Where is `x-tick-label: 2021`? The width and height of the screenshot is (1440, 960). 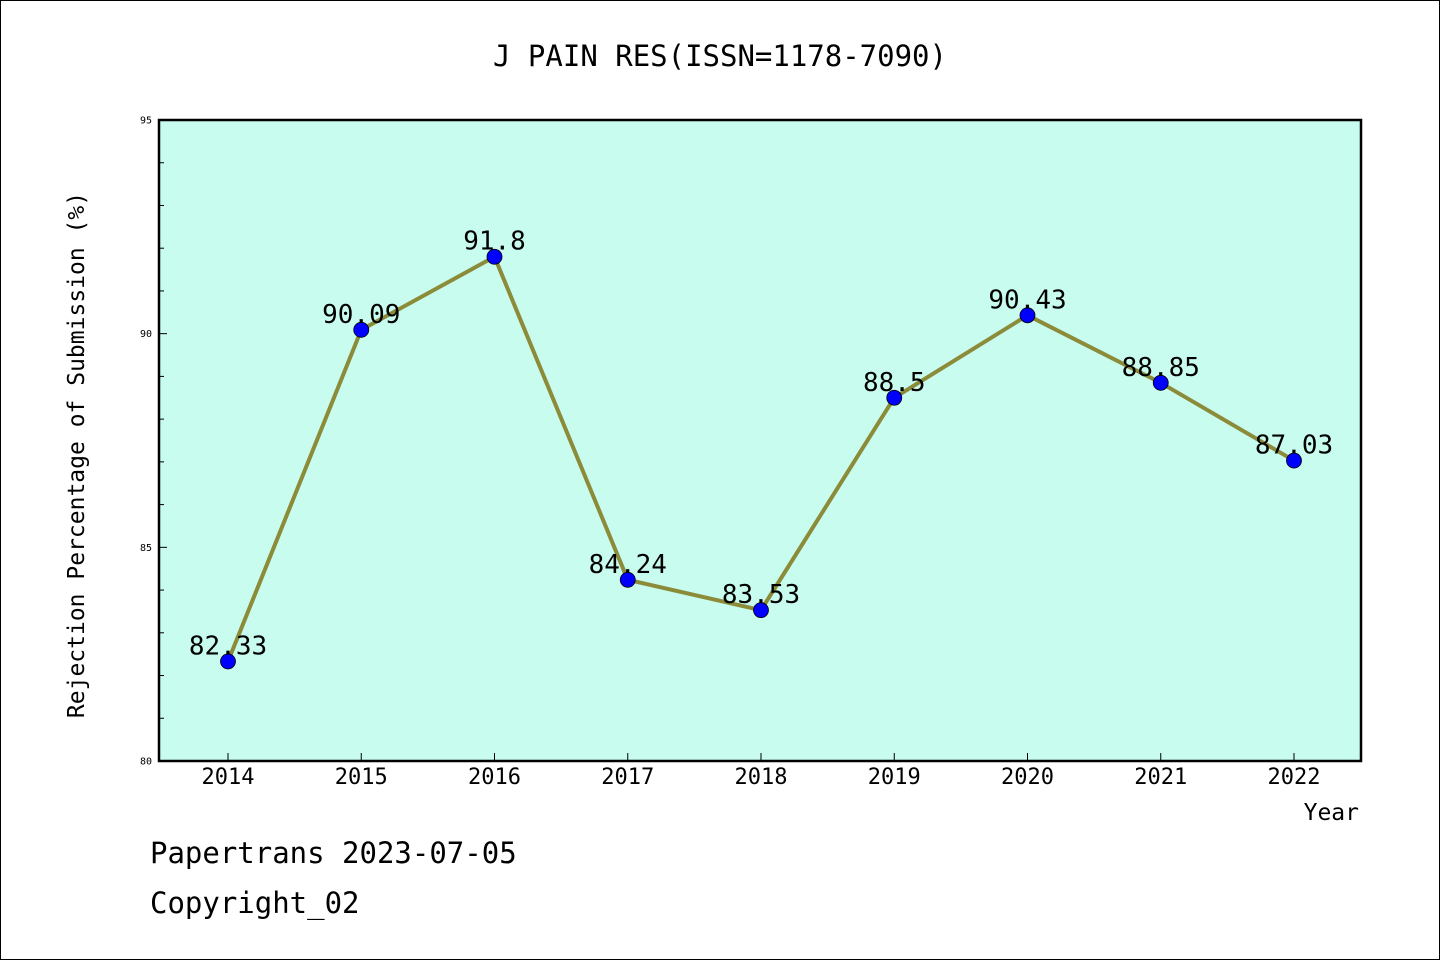
x-tick-label: 2021 is located at coordinates (1160, 777).